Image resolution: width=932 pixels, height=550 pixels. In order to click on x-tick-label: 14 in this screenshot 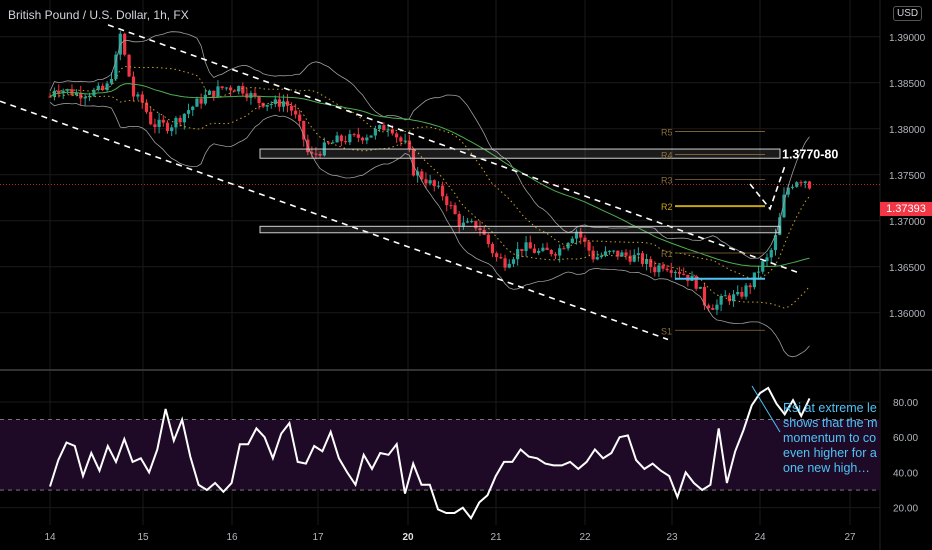, I will do `click(50, 537)`.